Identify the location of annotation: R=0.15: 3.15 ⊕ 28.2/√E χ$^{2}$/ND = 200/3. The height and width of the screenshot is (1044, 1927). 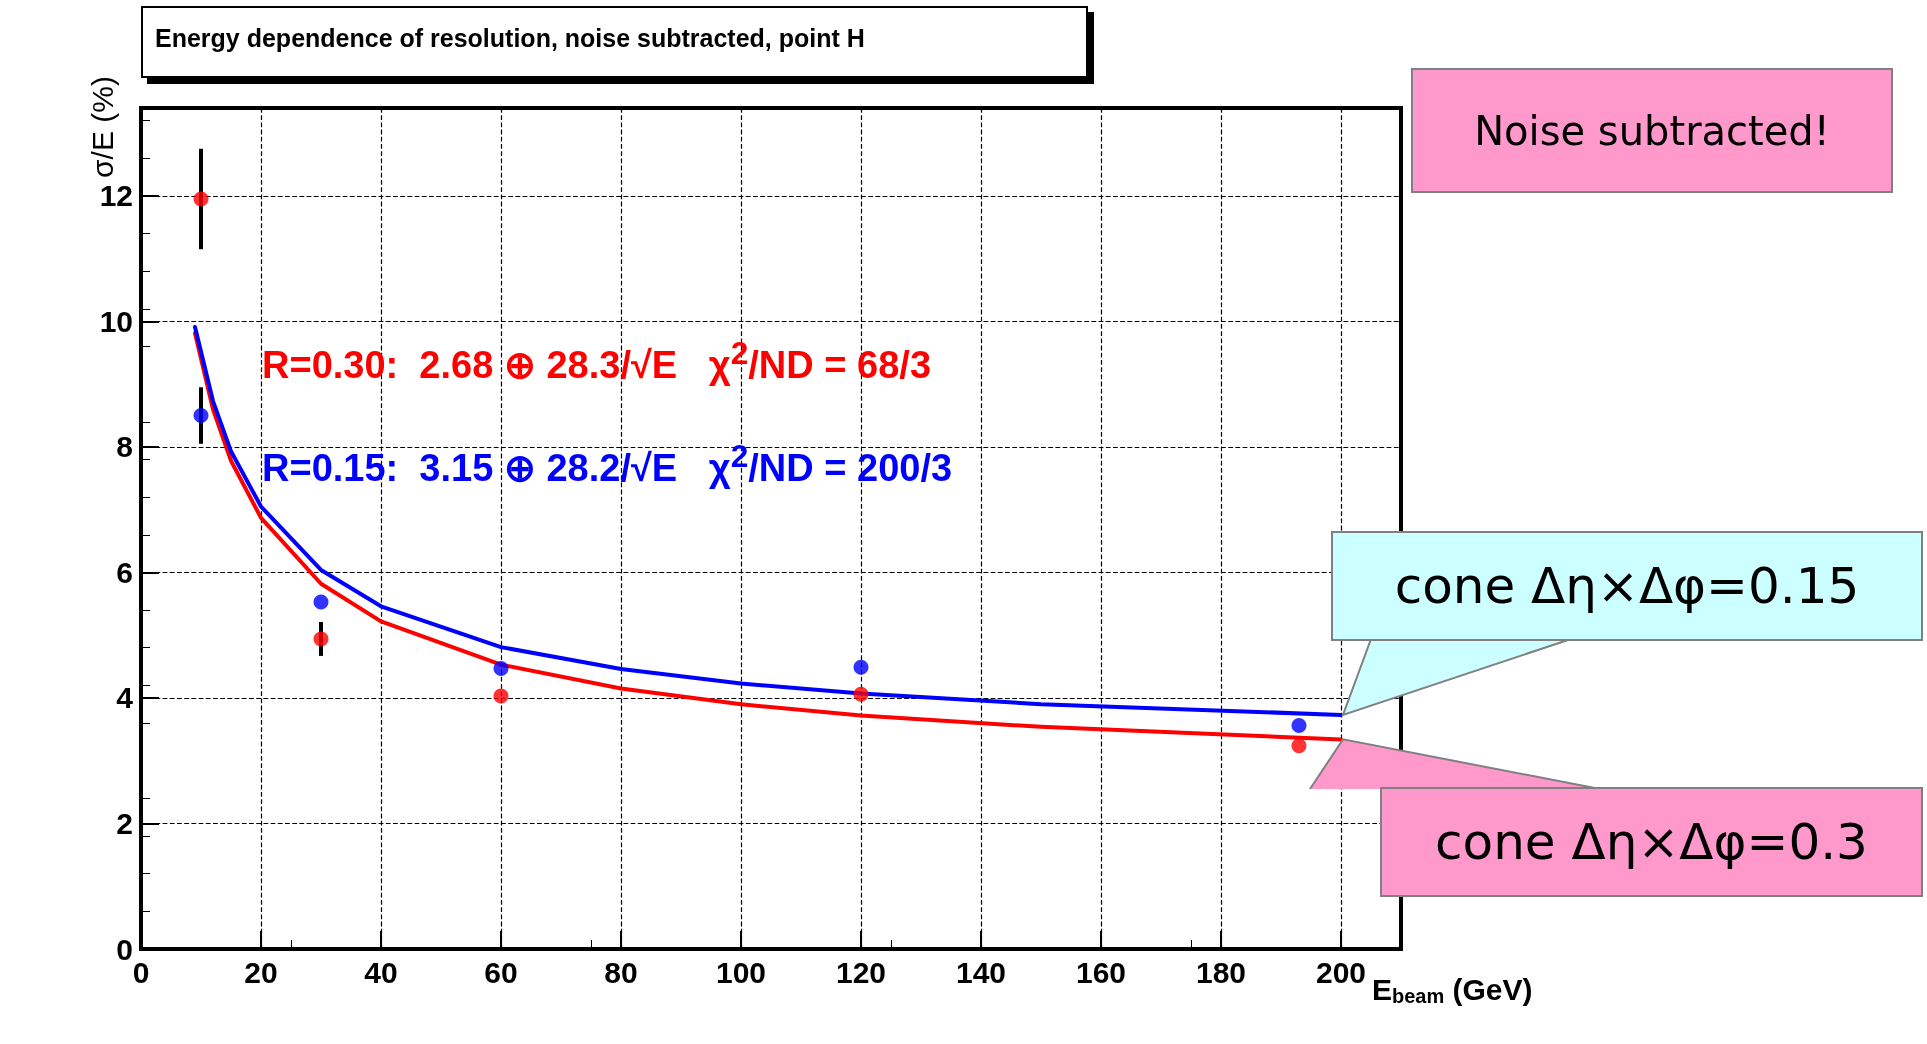
(607, 464).